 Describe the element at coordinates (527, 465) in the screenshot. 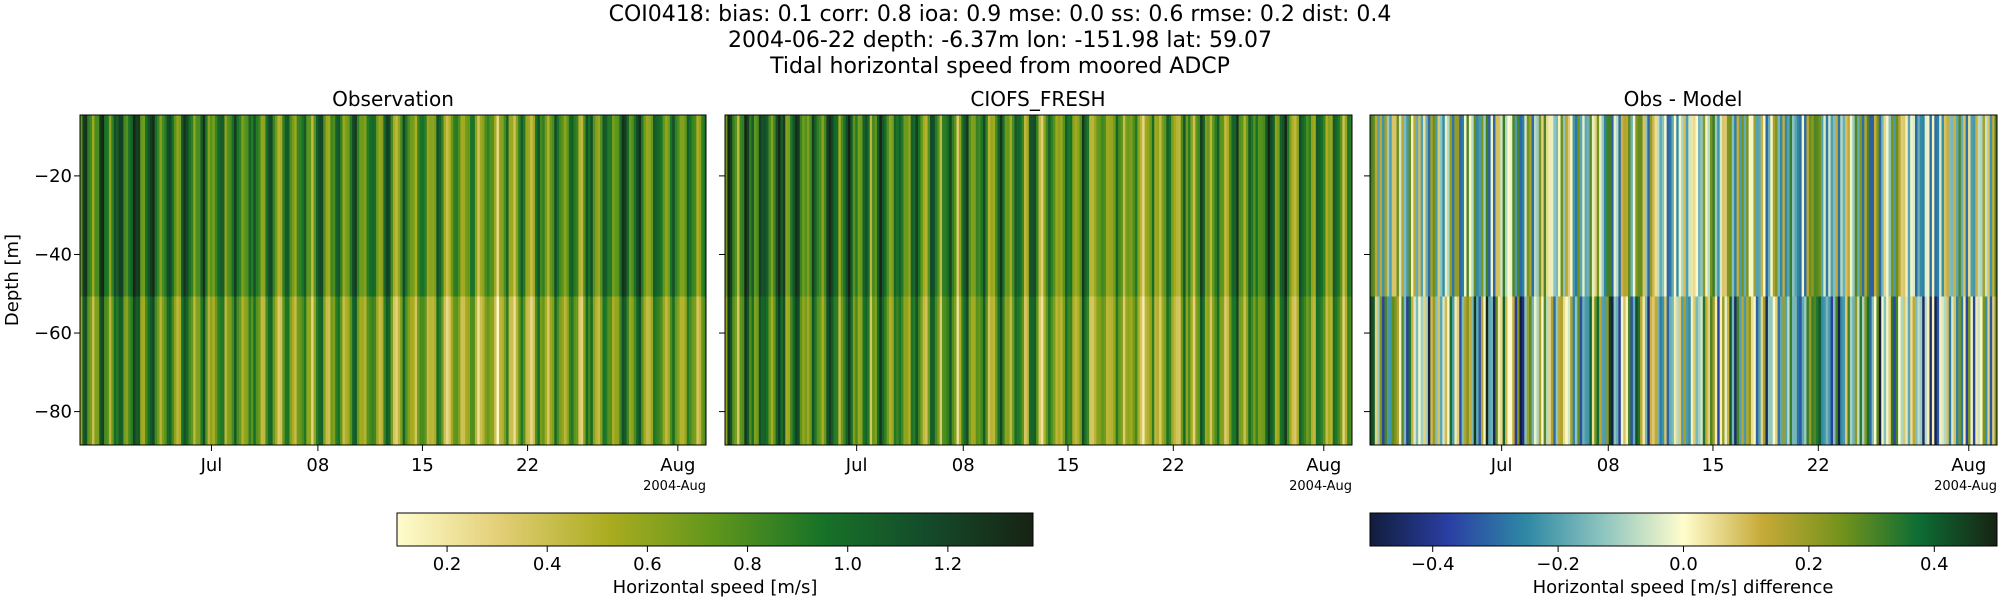

I see `x-tick-label: 22` at that location.